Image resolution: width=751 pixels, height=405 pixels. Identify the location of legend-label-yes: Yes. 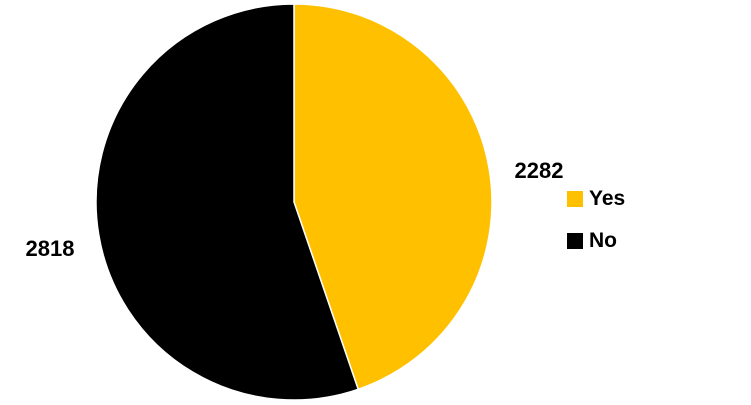
(607, 198).